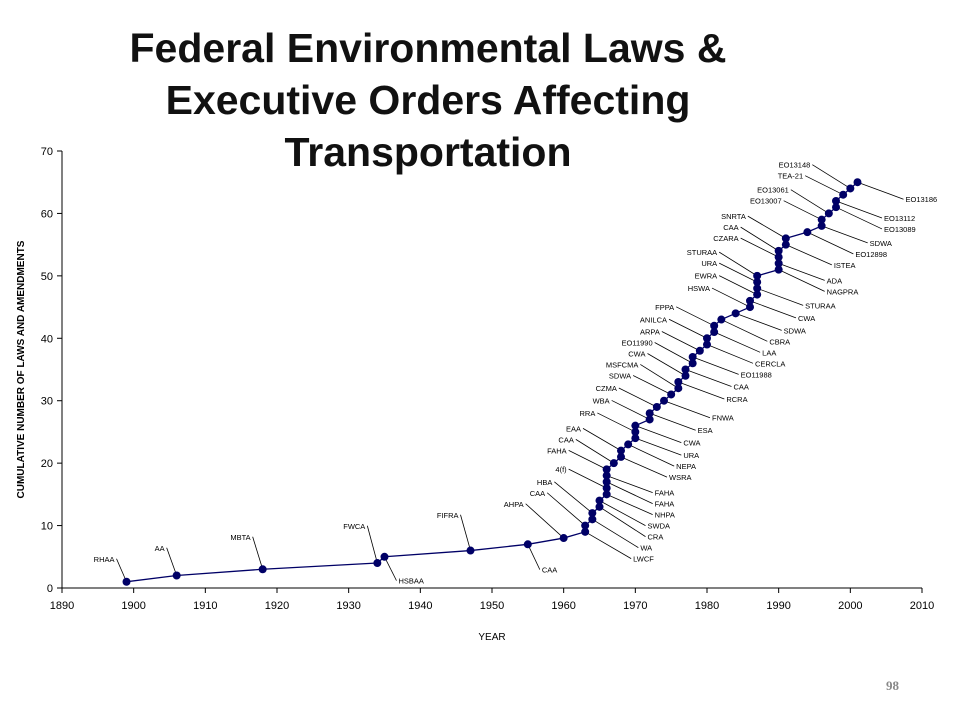  What do you see at coordinates (50, 589) in the screenshot?
I see `y-tick-label: 0` at bounding box center [50, 589].